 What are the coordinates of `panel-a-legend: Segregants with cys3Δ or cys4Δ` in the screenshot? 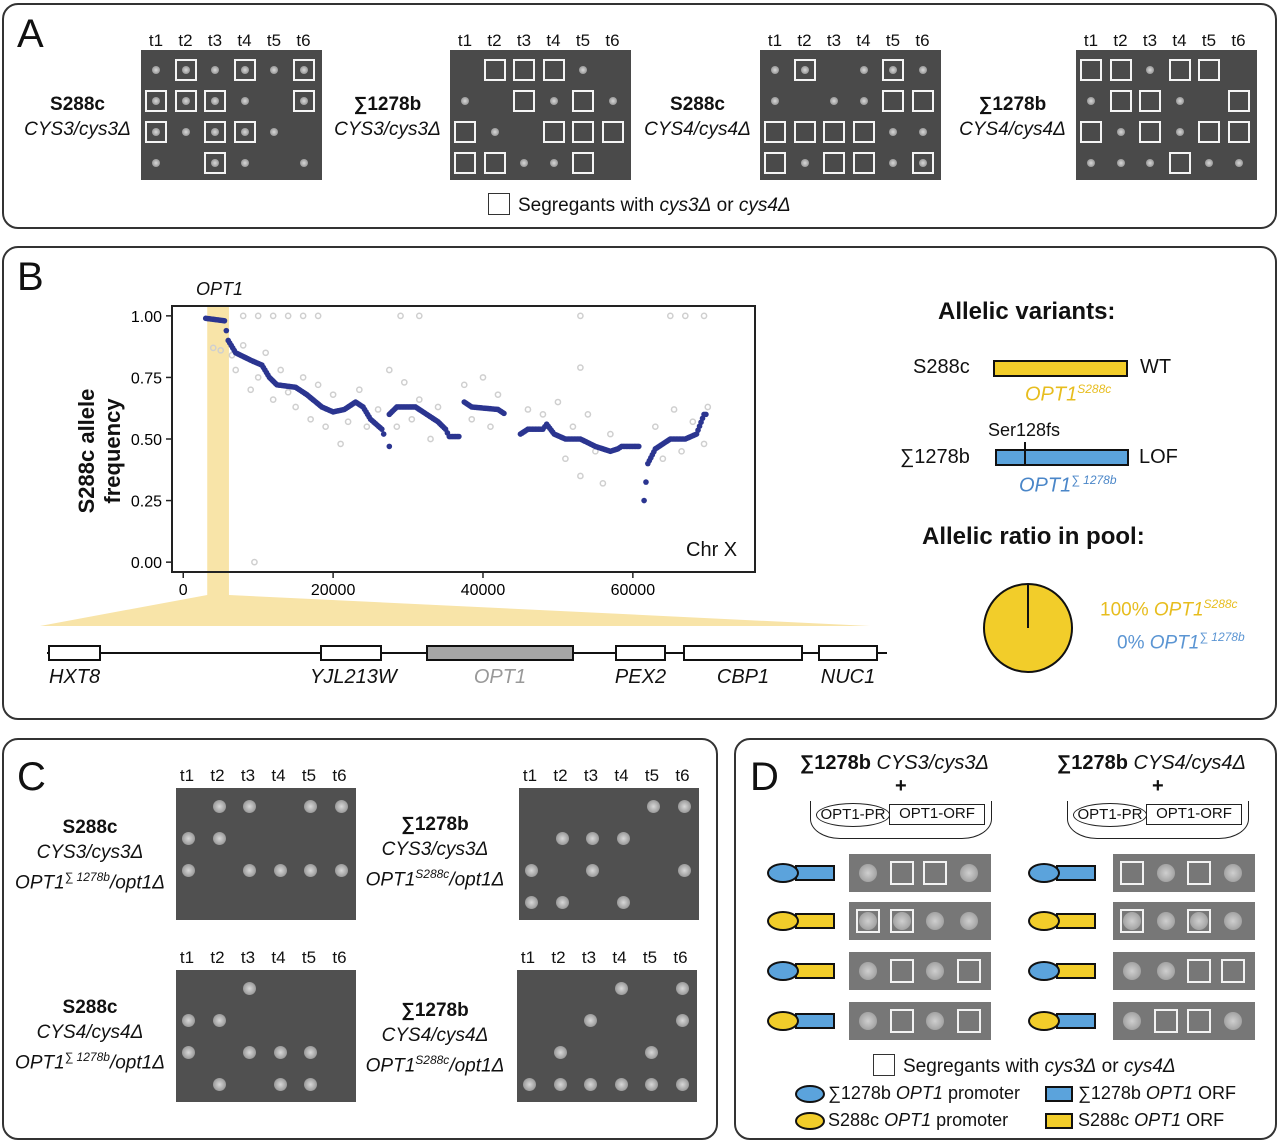 It's located at (639, 205).